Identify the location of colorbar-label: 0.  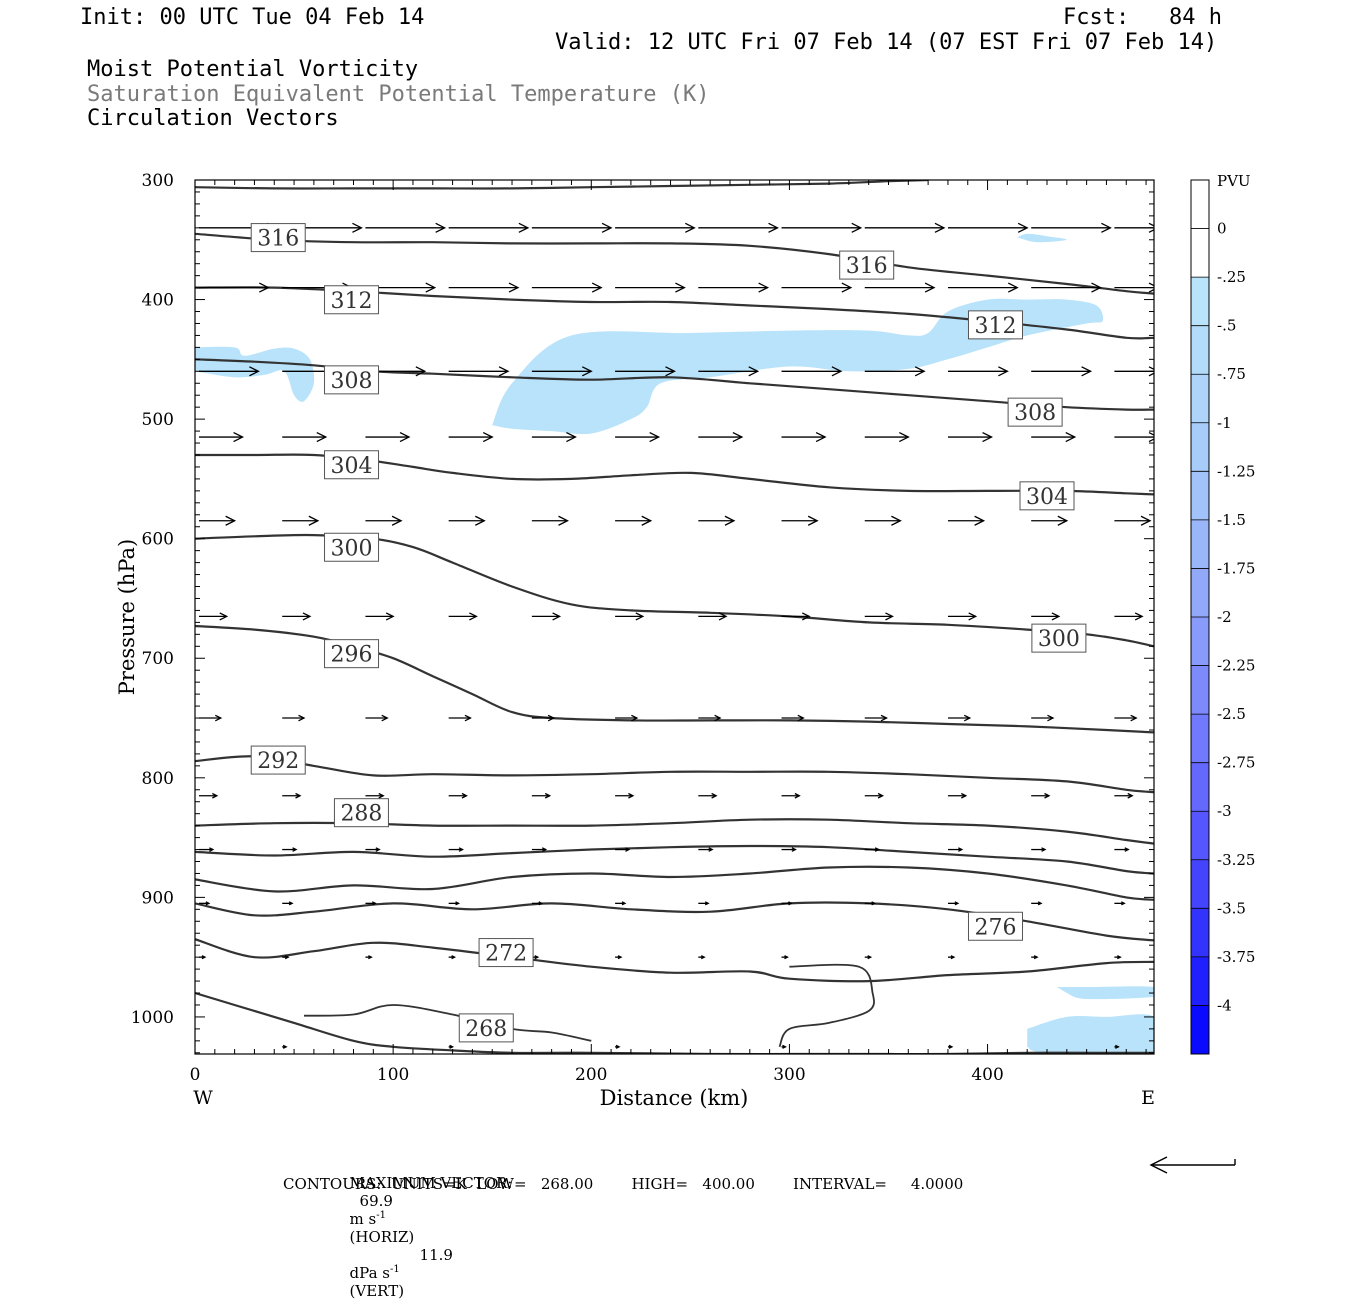
(1222, 229).